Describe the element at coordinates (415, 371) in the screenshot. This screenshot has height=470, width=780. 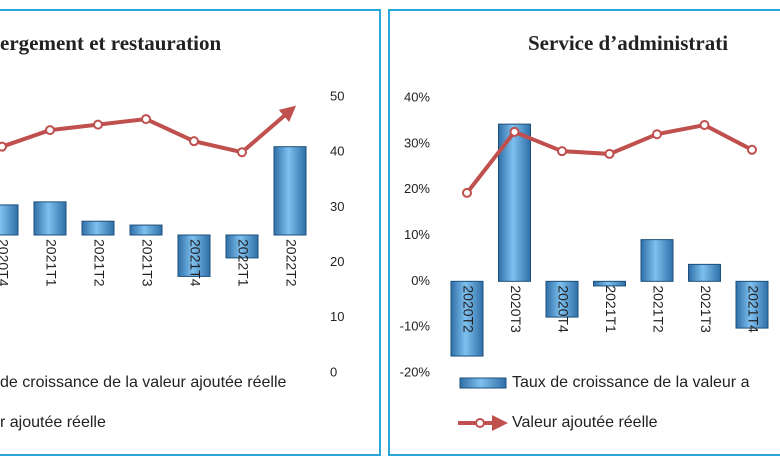
I see `y-tick-label: -20%` at that location.